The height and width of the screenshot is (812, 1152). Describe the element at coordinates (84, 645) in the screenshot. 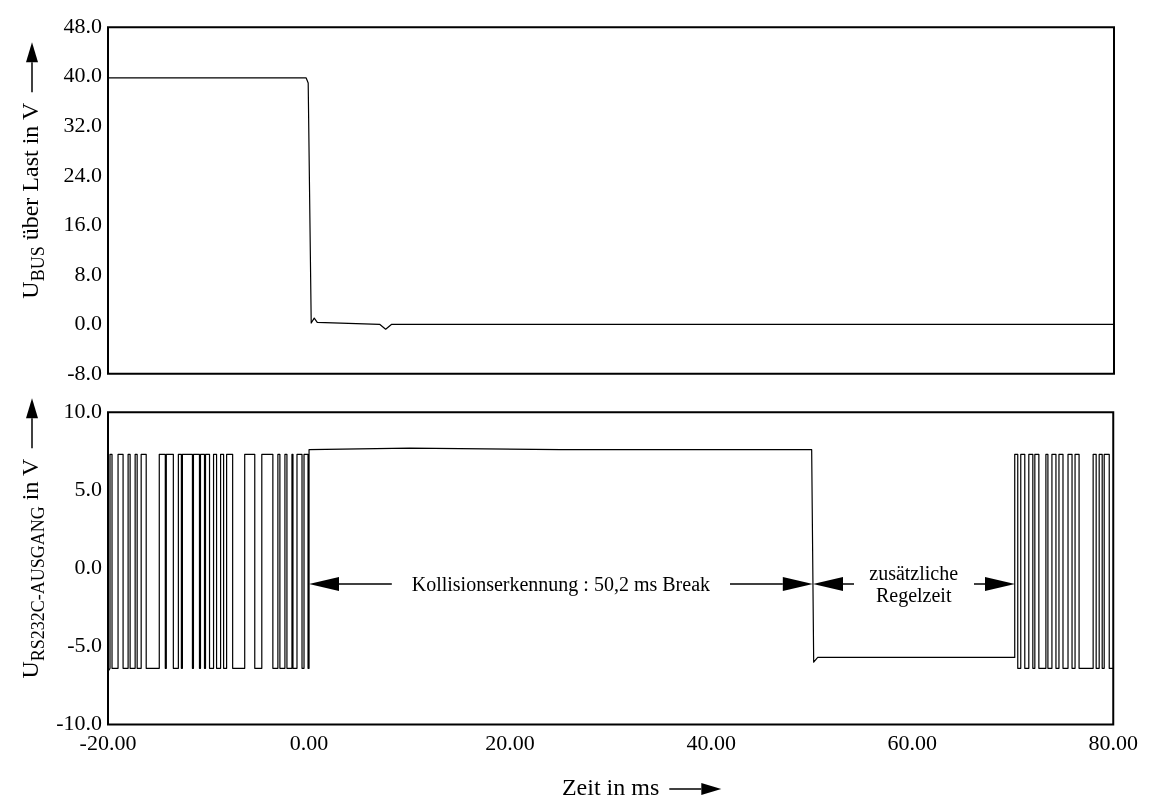

I see `y-tick-label: -5.0` at that location.